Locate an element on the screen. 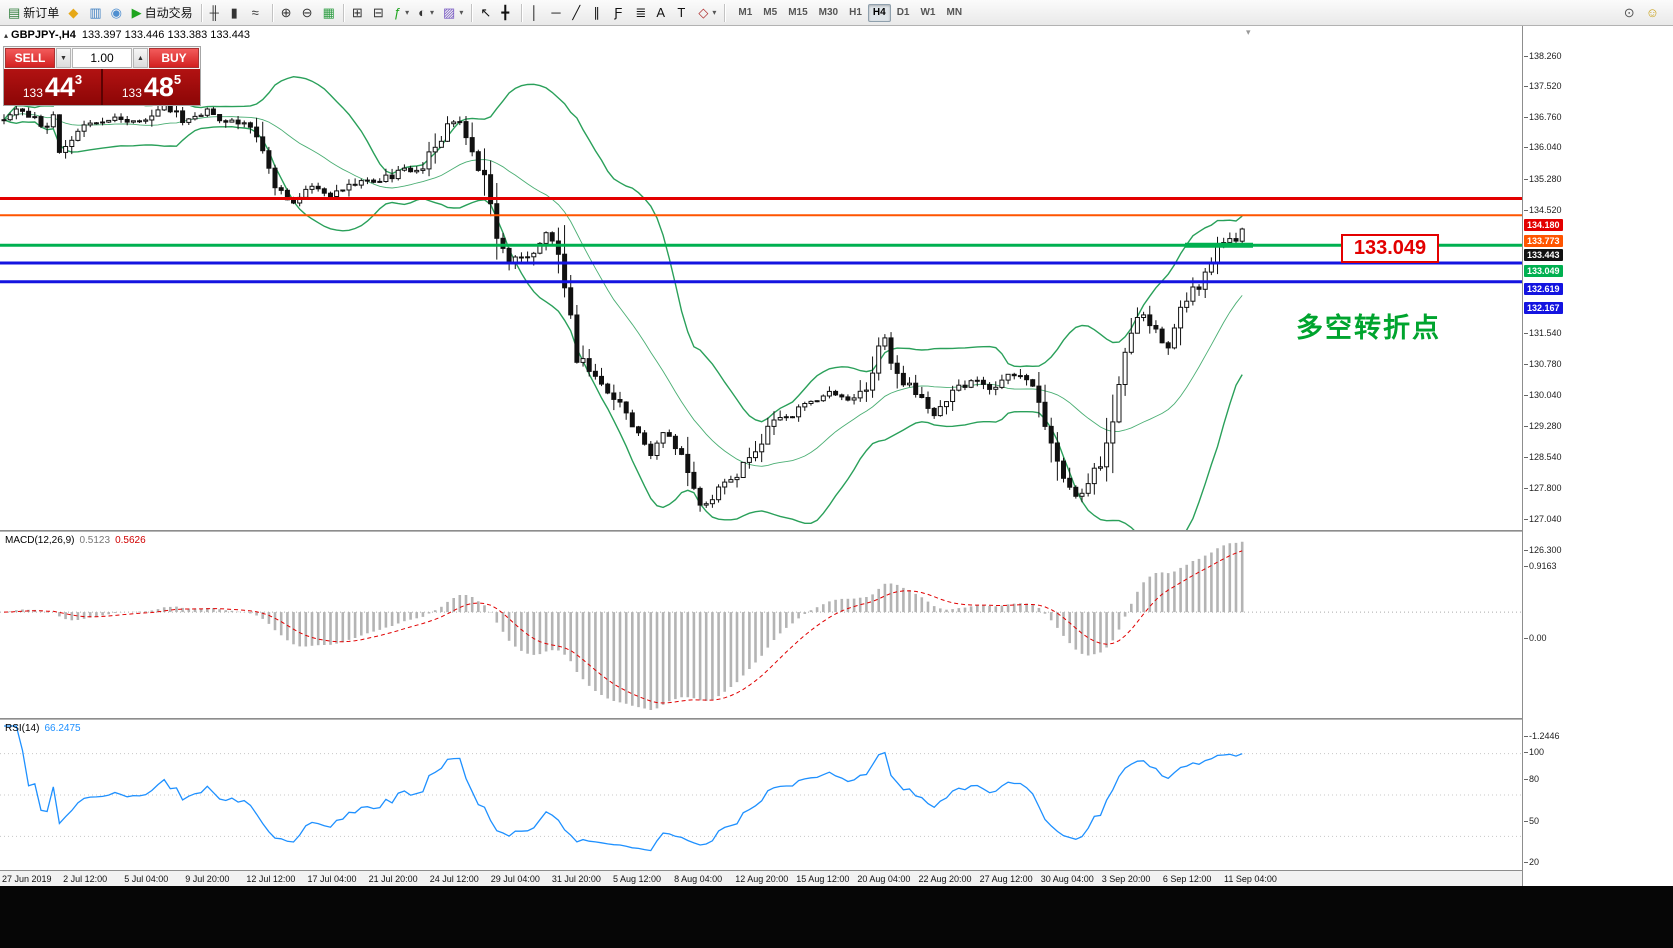 The image size is (1673, 948). macd-signal-value: 0.5626 is located at coordinates (130, 540).